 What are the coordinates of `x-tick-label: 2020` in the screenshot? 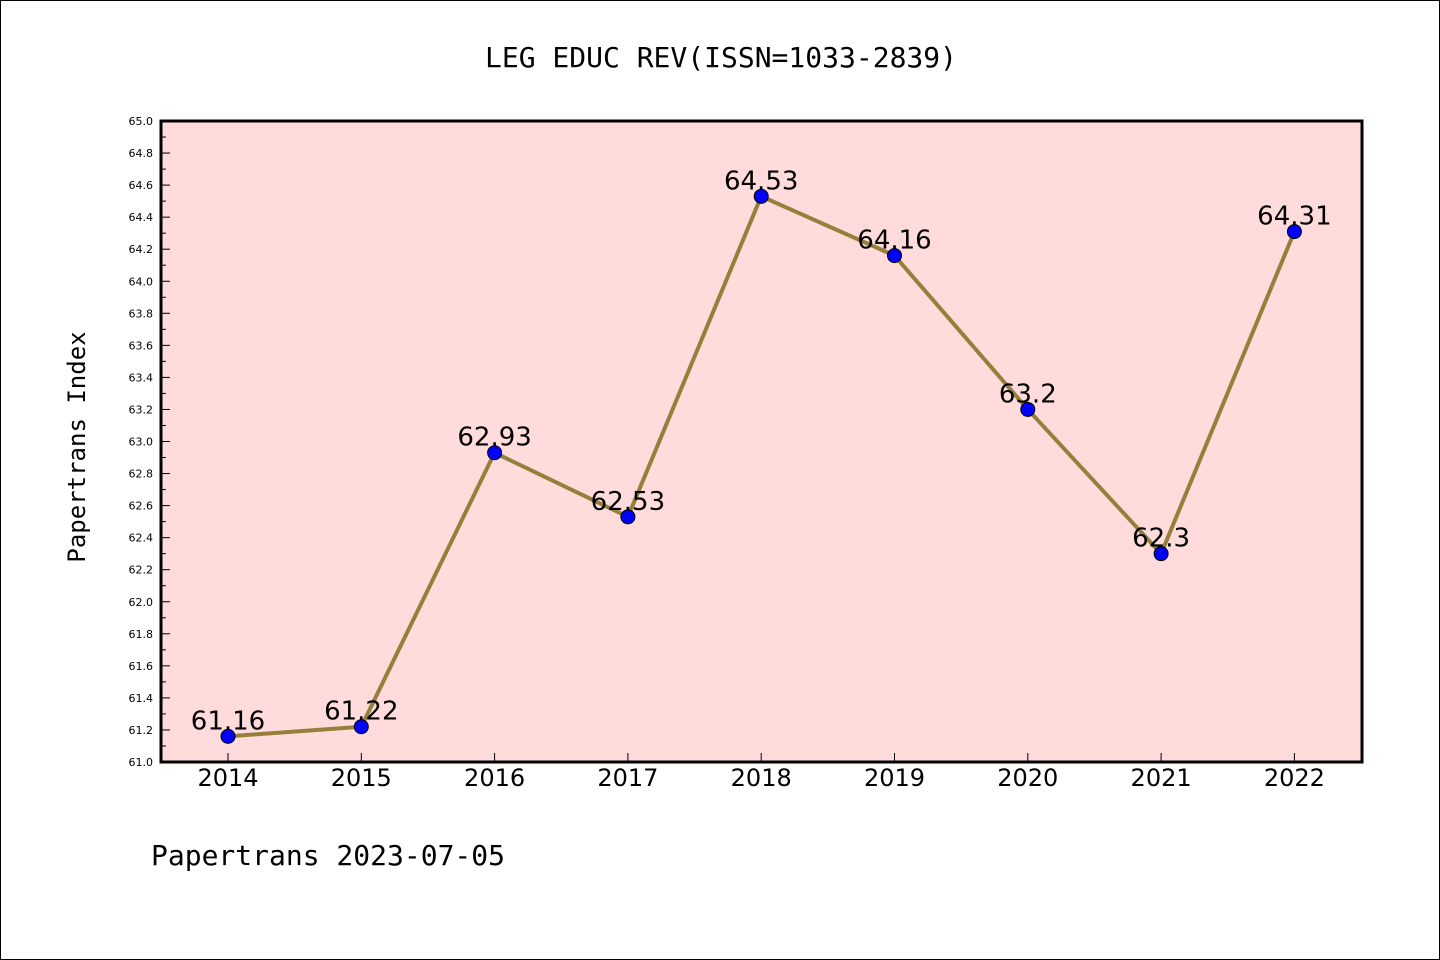 It's located at (1027, 778).